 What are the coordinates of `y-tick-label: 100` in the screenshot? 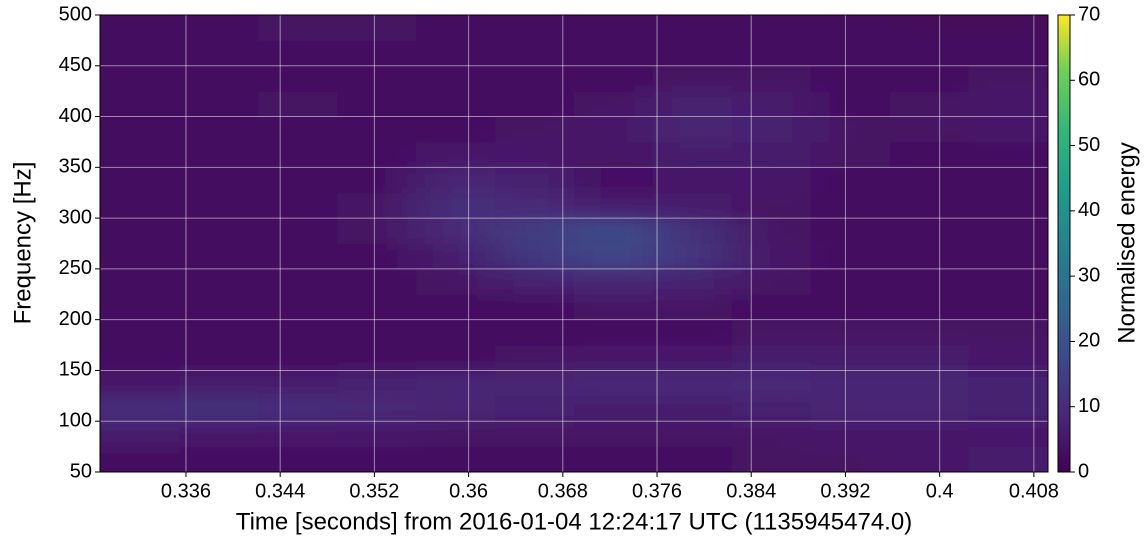 It's located at (75, 421).